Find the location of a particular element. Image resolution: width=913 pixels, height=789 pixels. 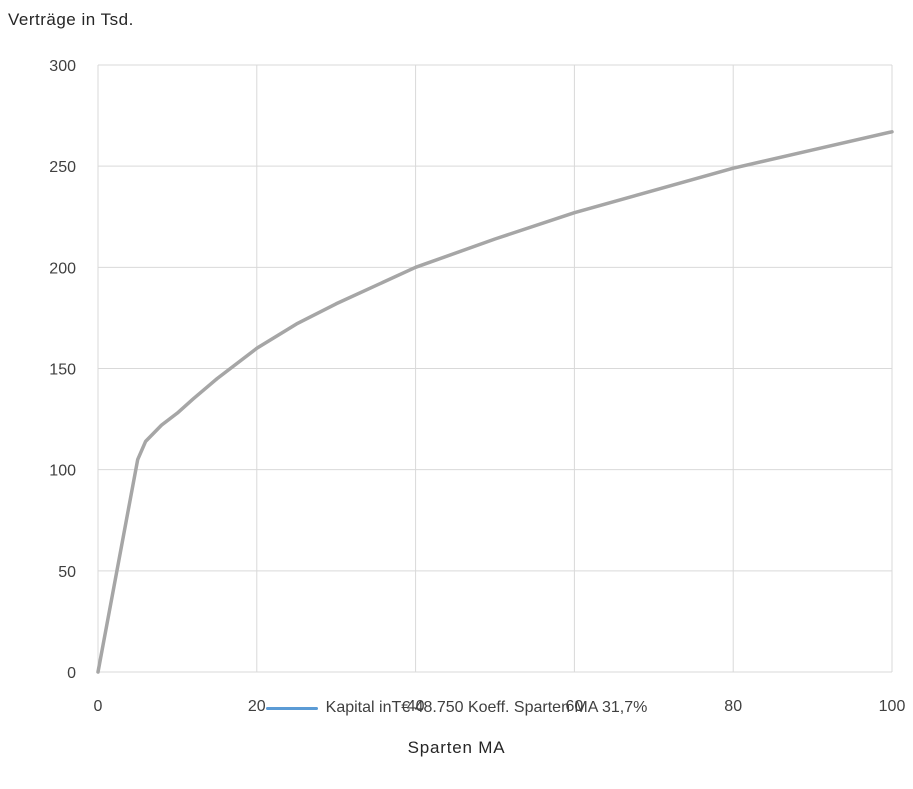

x-tick-label: 20 is located at coordinates (257, 706).